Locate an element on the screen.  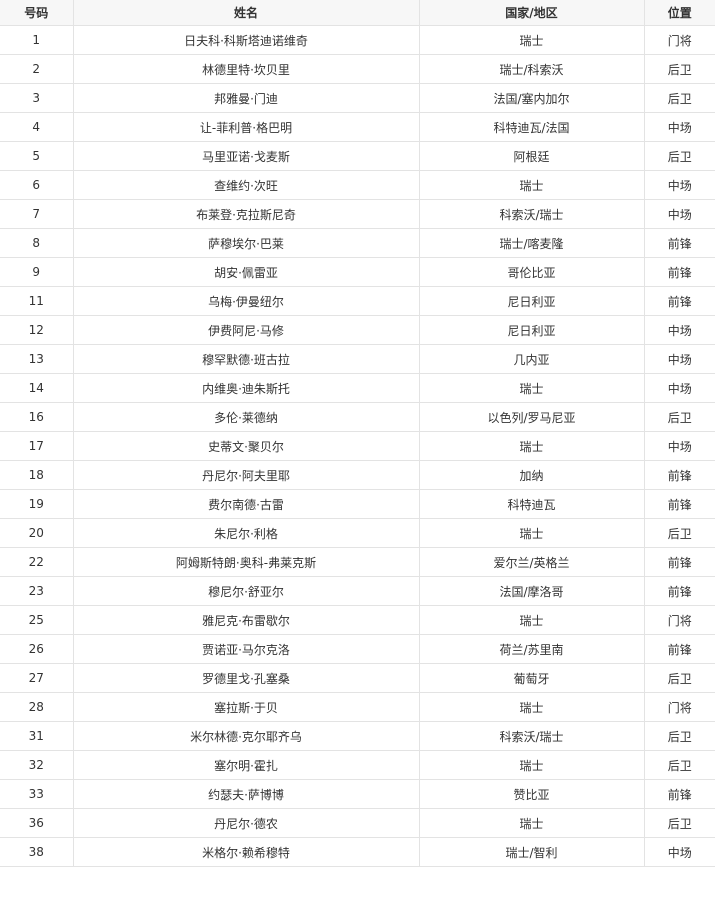
cell-name: 胡安·佩雷亚 is located at coordinates (246, 272).